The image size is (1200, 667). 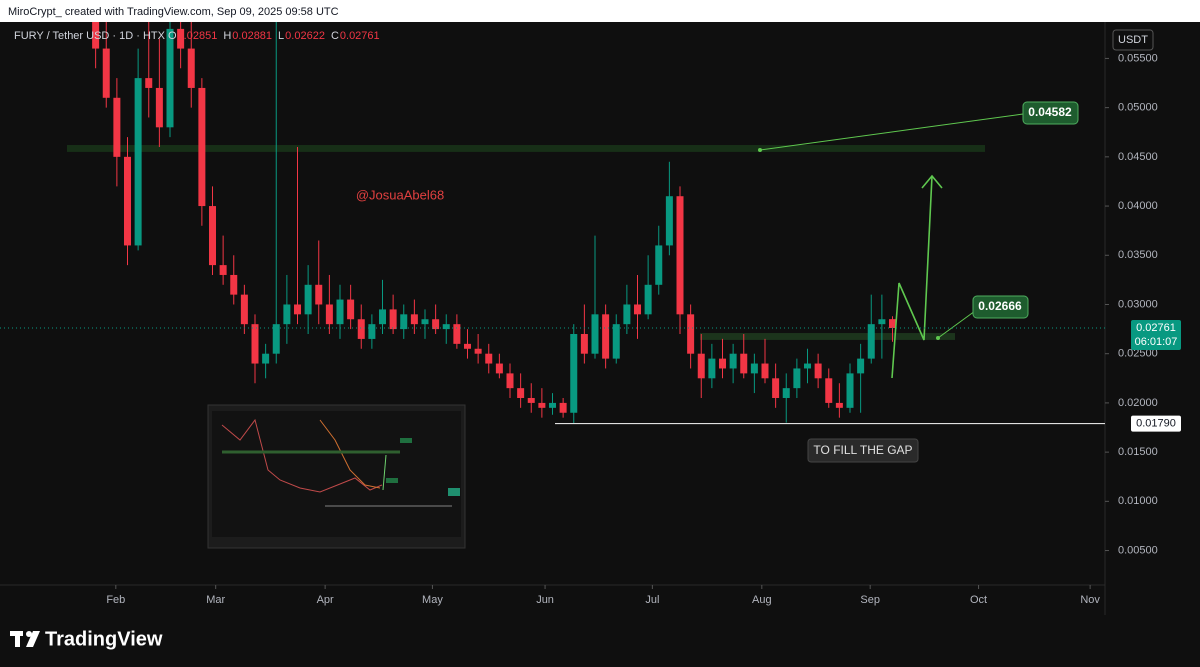 What do you see at coordinates (360, 36) in the screenshot?
I see `ohlc-value: 0.02761` at bounding box center [360, 36].